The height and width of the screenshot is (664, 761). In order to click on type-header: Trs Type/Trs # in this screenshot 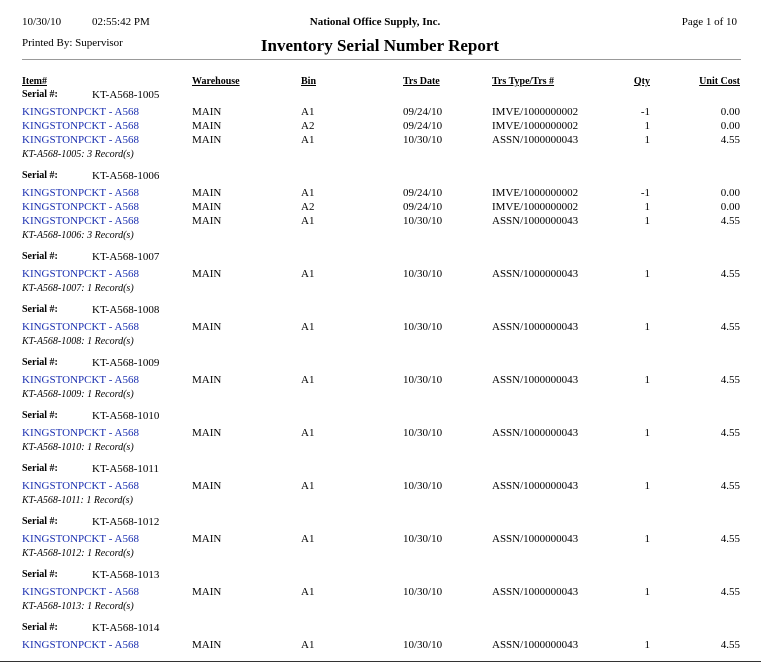, I will do `click(523, 81)`.